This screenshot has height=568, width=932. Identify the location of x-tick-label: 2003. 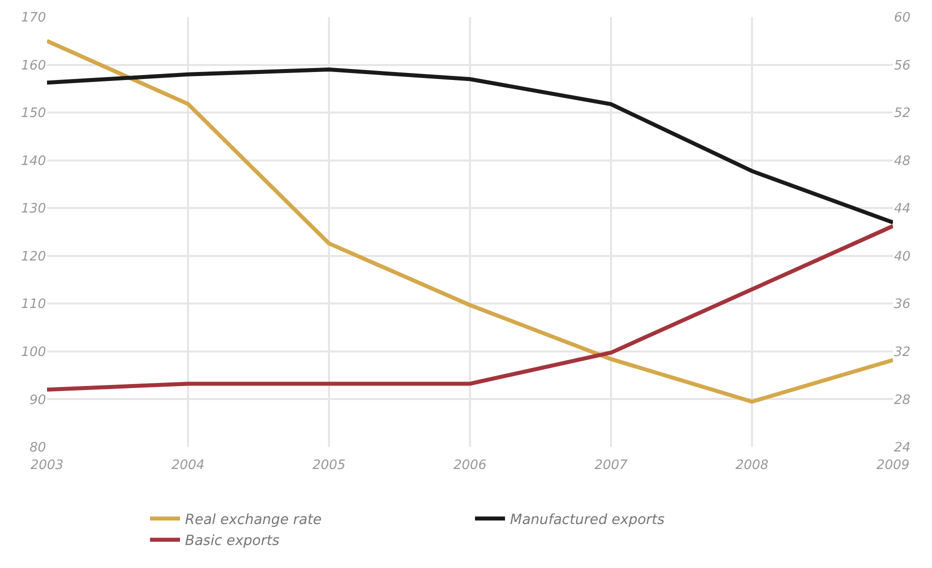
(47, 465).